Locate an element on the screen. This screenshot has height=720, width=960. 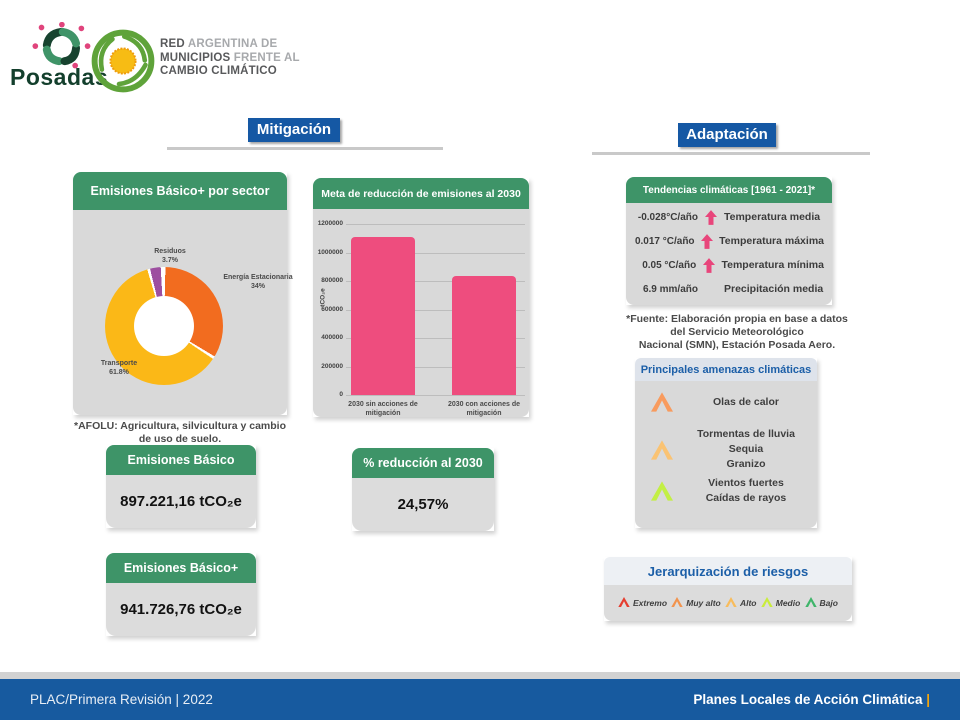
footer-pipe: | is located at coordinates (928, 699).